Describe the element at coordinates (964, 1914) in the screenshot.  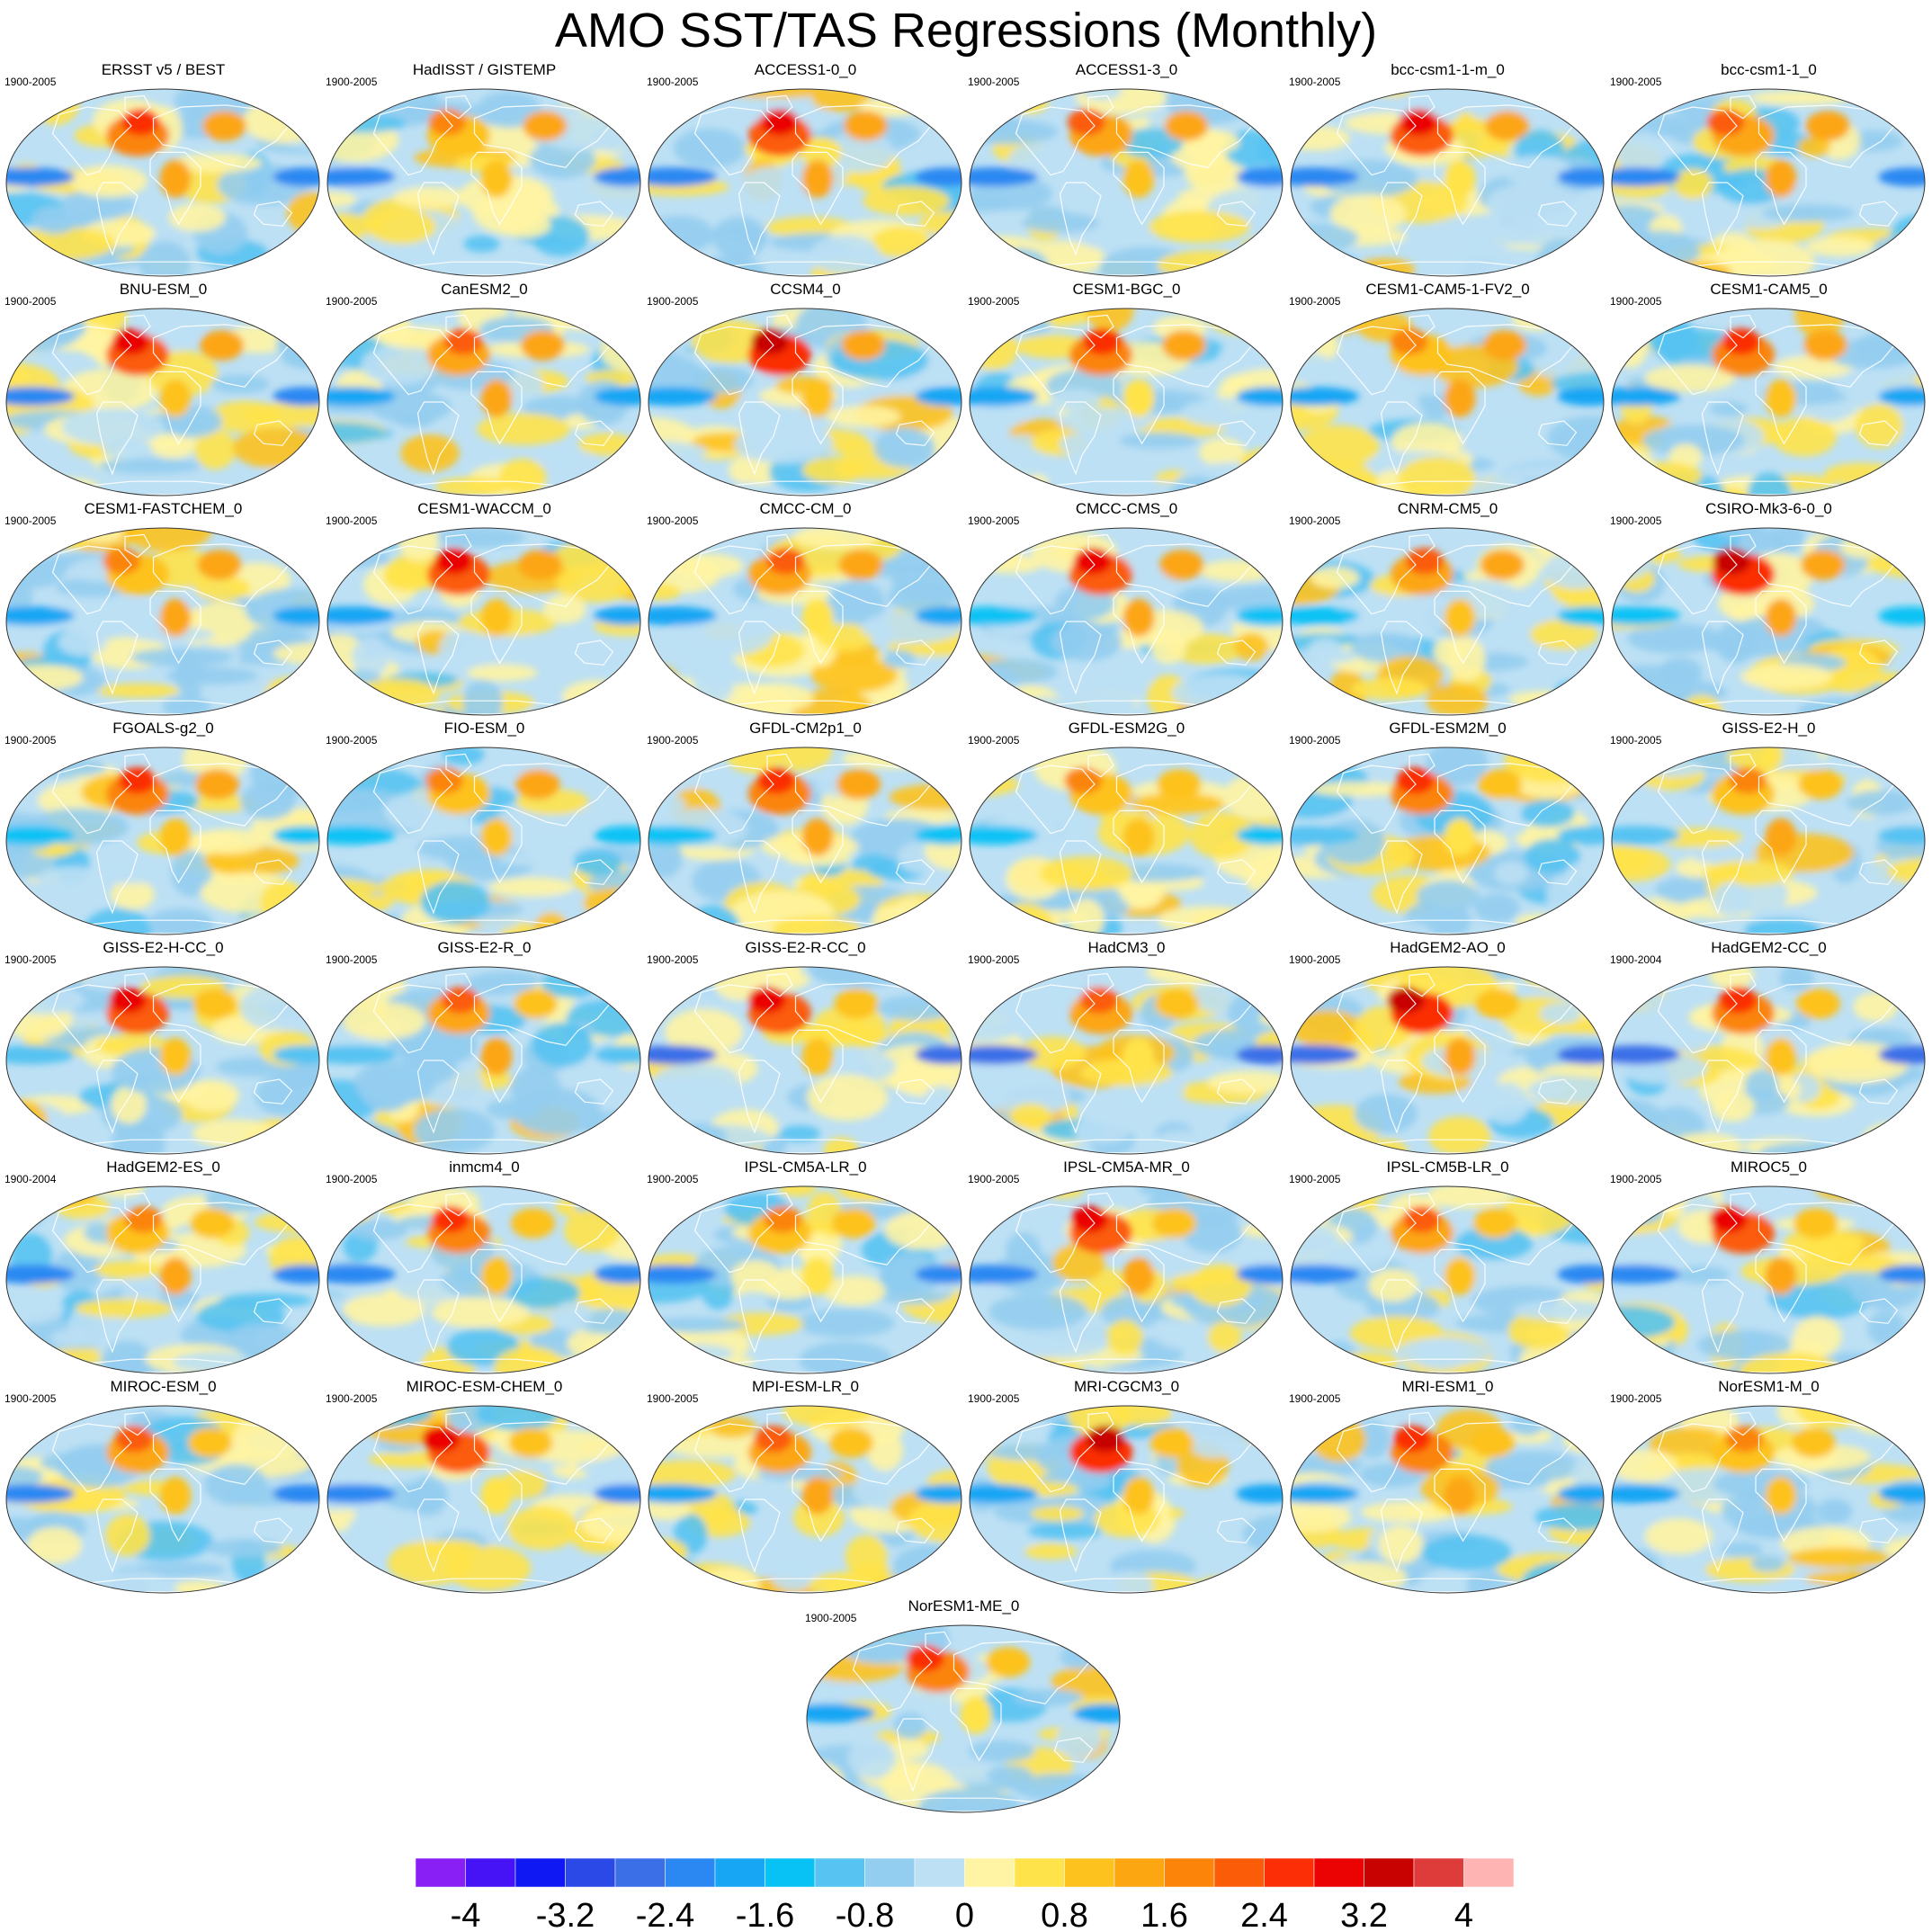
I see `colorbar-tick-label: 0` at that location.